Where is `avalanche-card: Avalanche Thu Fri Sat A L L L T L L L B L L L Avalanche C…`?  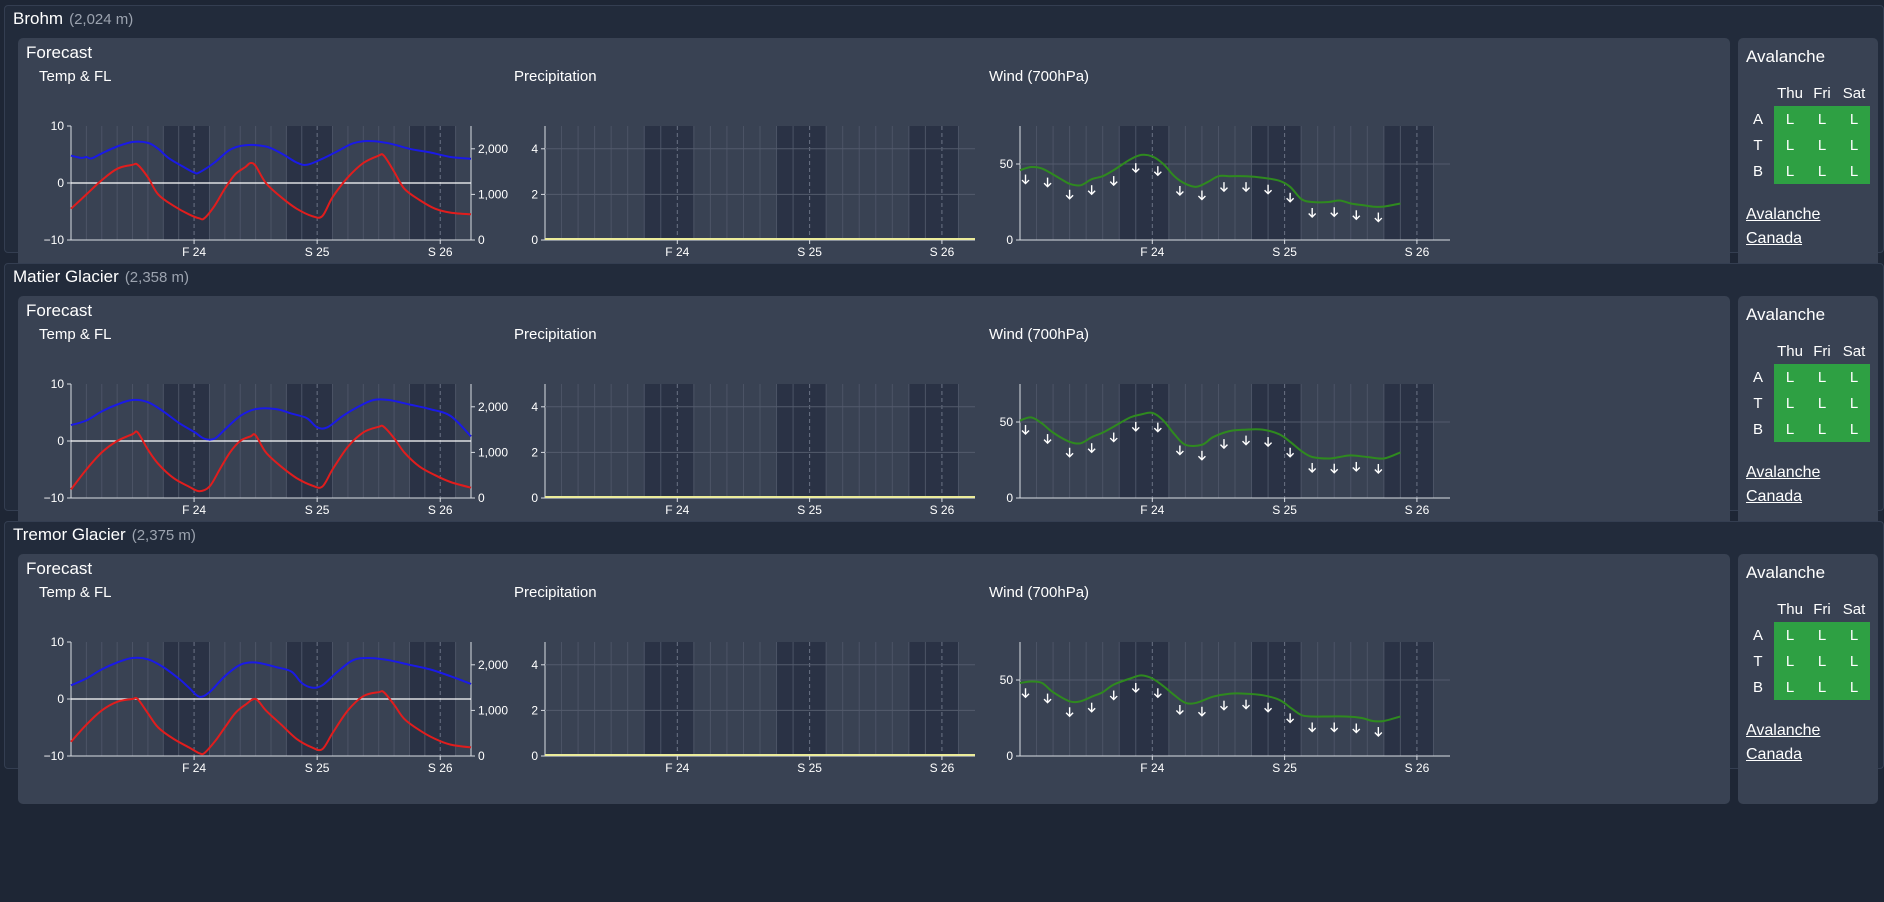
avalanche-card: Avalanche Thu Fri Sat A L L L T L L L B L L L Avalanche C… is located at coordinates (1808, 679).